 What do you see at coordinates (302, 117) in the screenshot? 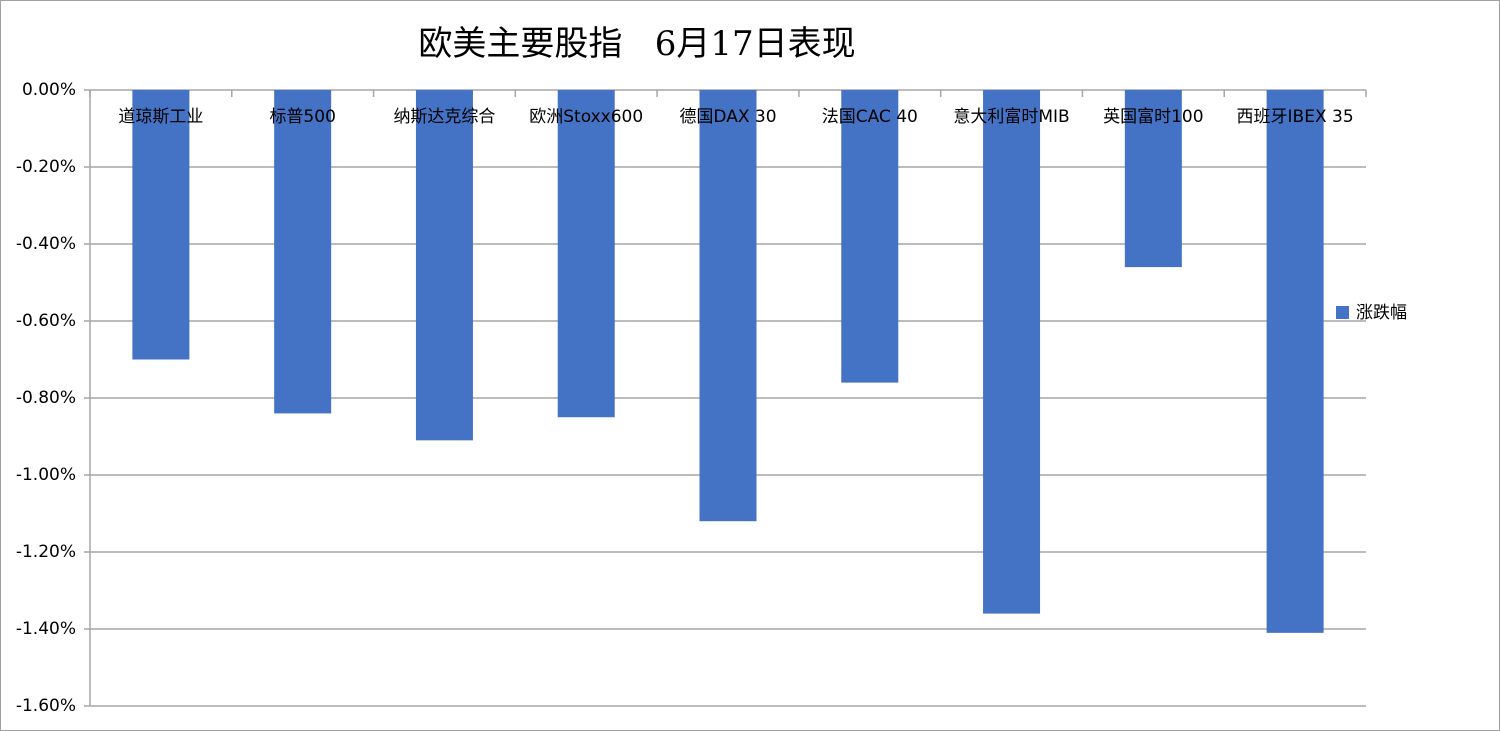
I see `x-tick-label: 标普500` at bounding box center [302, 117].